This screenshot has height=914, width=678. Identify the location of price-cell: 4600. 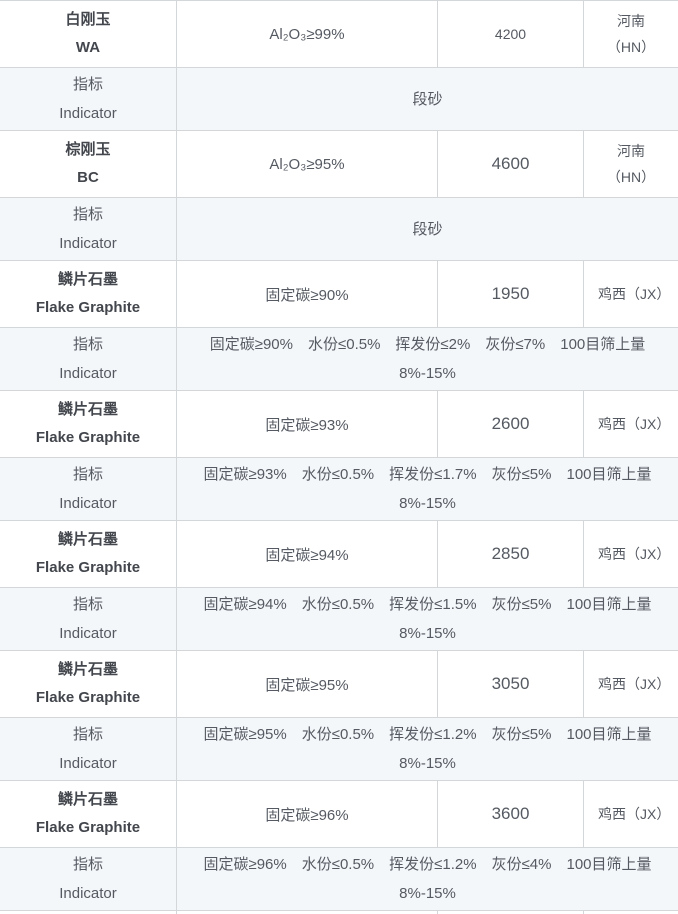
(510, 164).